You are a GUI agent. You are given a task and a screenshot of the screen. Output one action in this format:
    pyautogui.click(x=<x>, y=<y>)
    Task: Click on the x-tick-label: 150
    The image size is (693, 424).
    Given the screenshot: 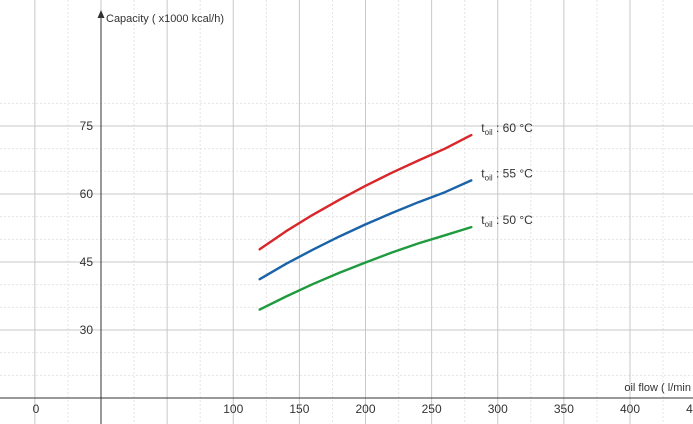 What is the action you would take?
    pyautogui.click(x=299, y=409)
    